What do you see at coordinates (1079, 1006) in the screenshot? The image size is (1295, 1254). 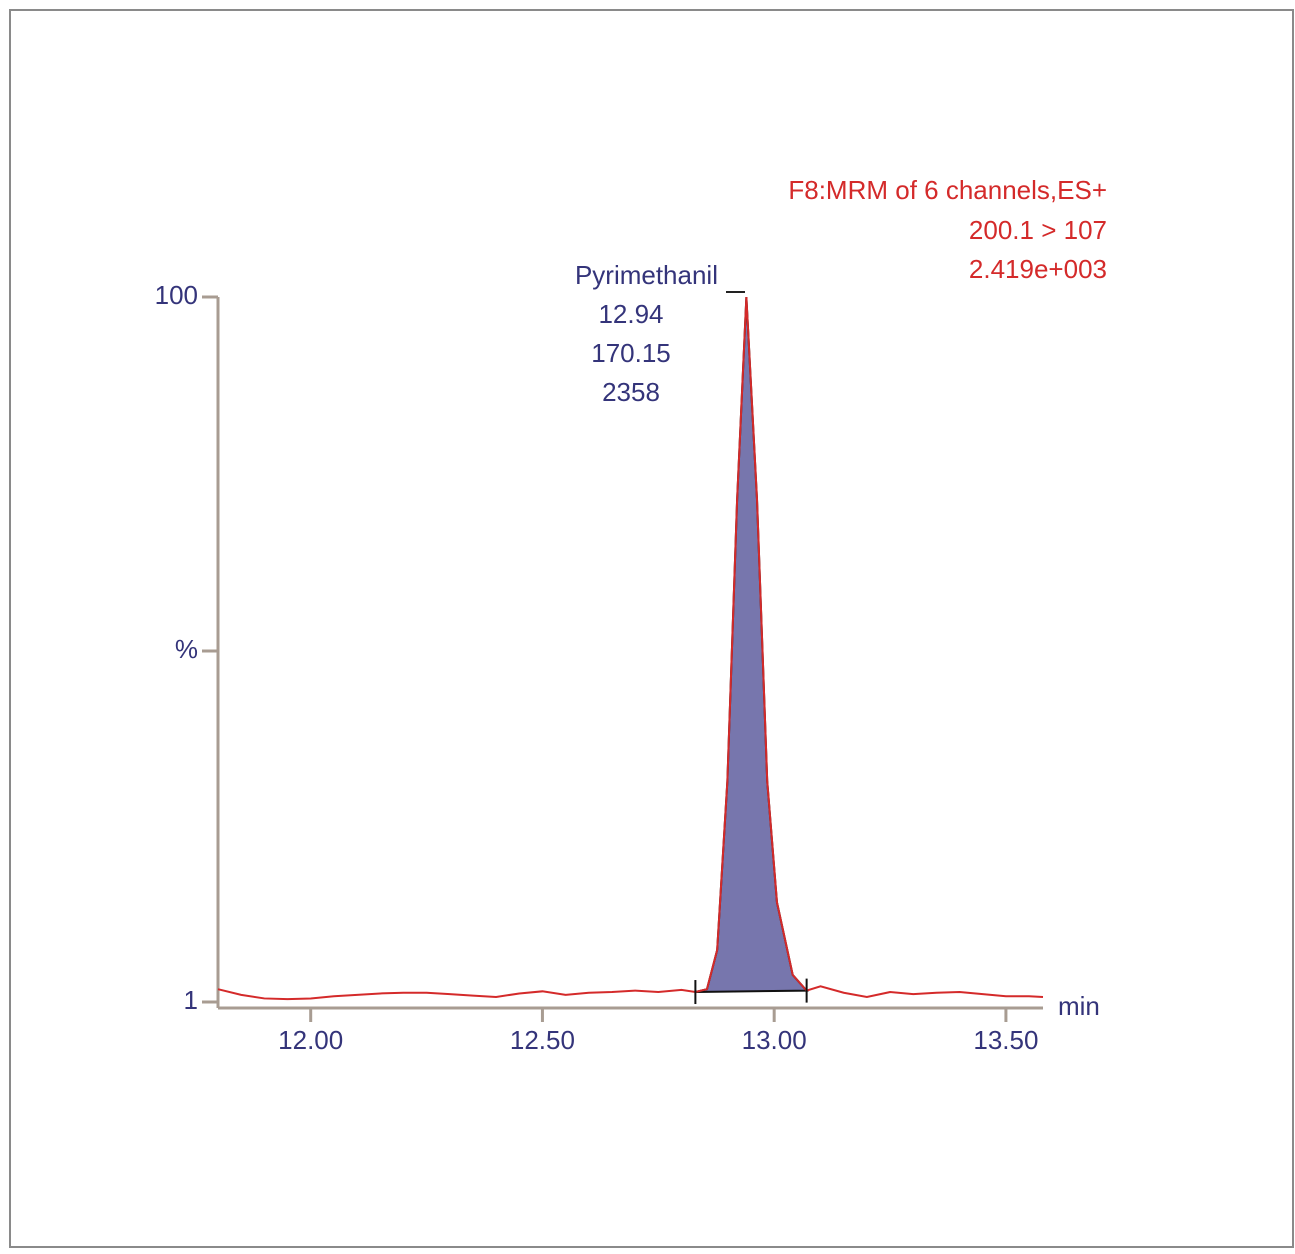 I see `x-axis-label: min` at bounding box center [1079, 1006].